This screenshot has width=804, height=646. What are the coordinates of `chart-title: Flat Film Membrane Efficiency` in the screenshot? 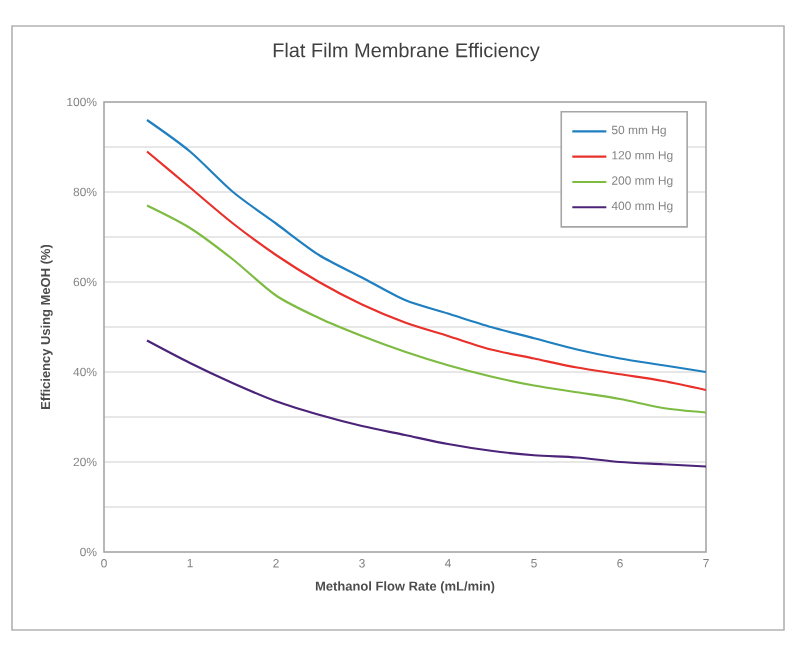 It's located at (406, 52).